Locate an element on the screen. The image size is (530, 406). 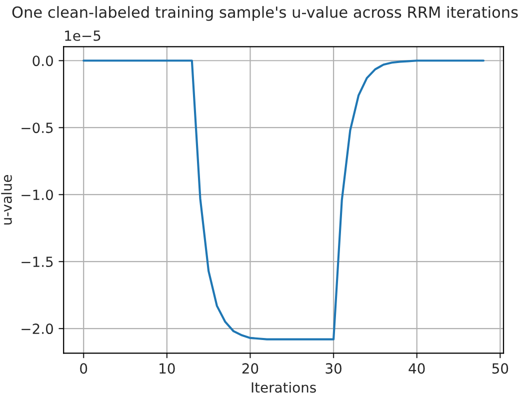
chart-title: One clean-labeled training sample's u-value across RRM iterations is located at coordinates (265, 13).